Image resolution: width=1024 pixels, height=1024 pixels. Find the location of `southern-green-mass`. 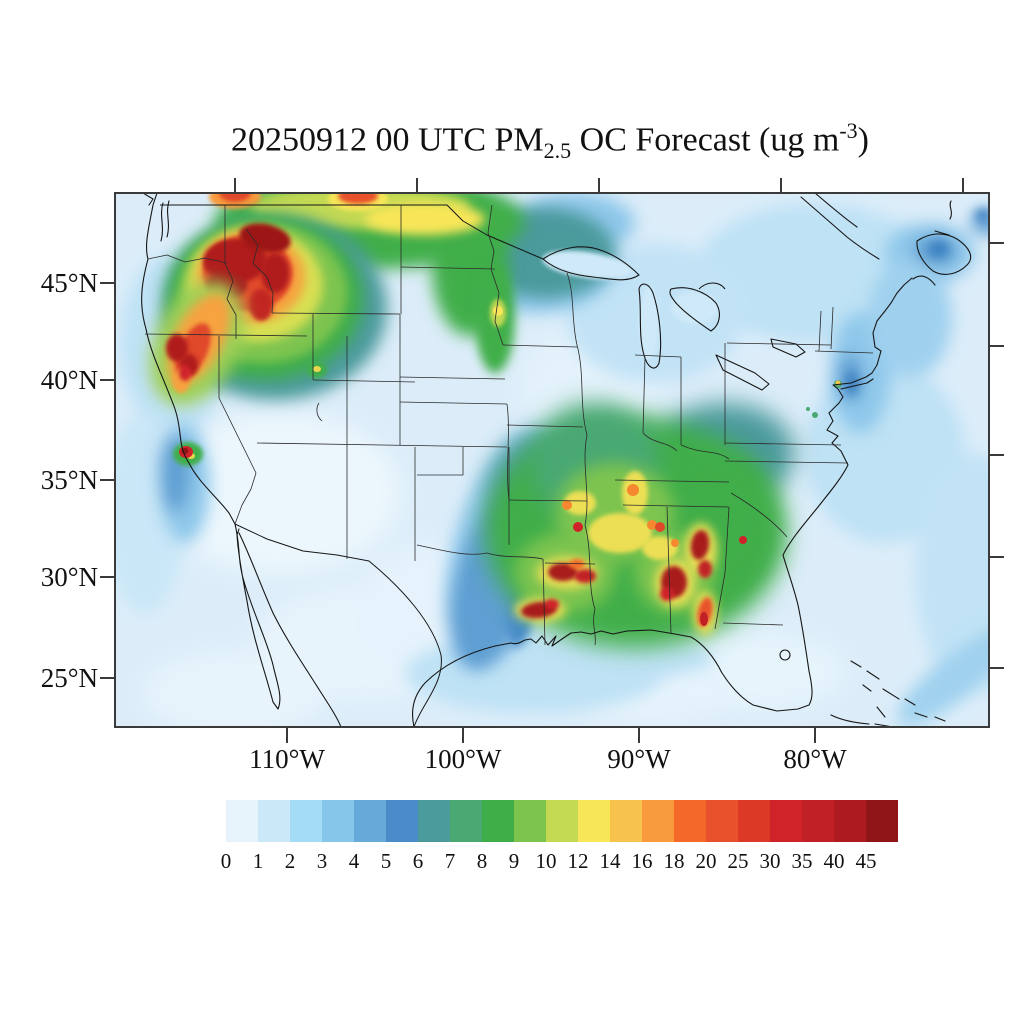

southern-green-mass is located at coordinates (640, 525).